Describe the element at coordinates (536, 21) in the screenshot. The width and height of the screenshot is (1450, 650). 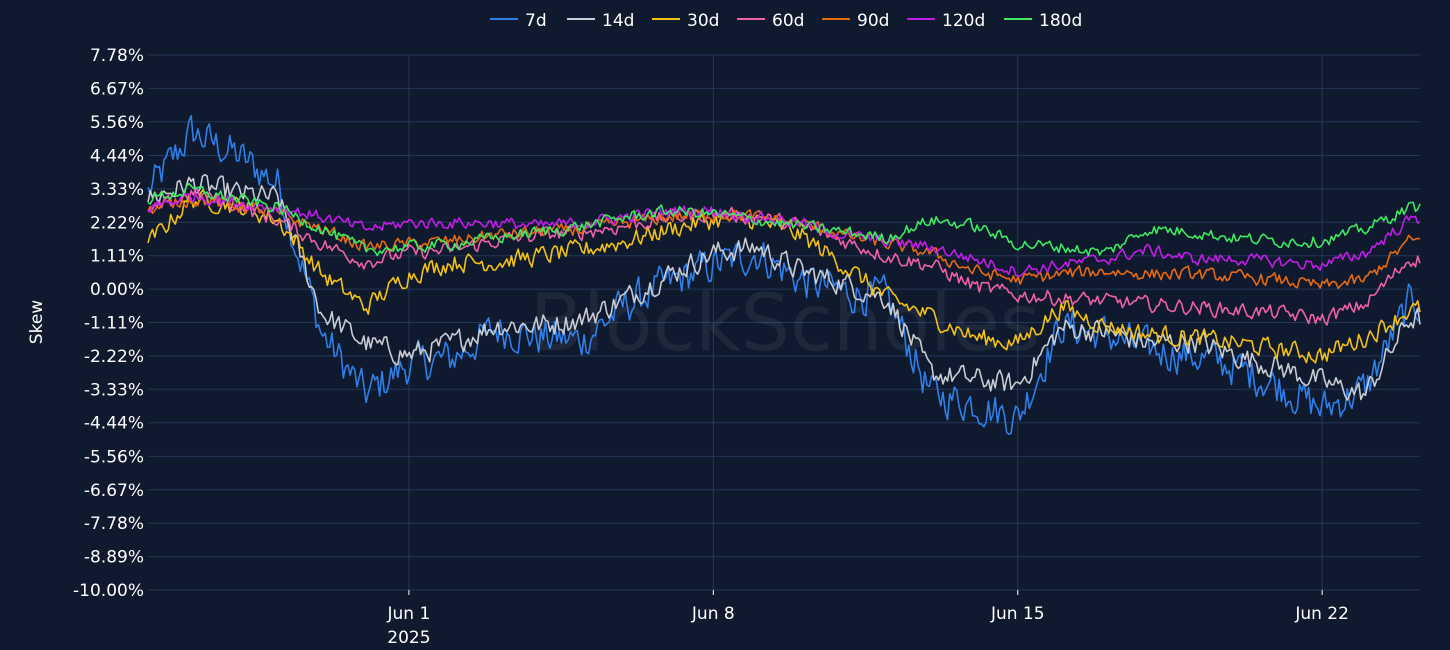
I see `legend-label-7d: 7d` at that location.